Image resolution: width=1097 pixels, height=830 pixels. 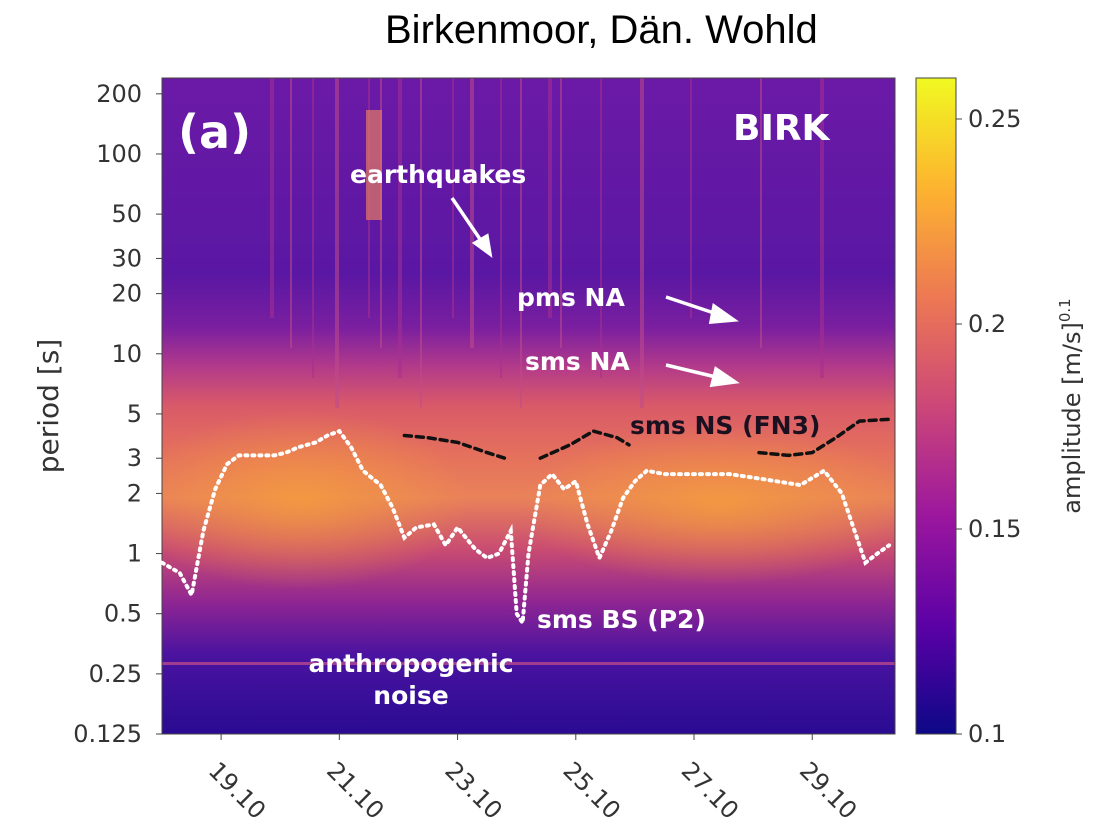 I want to click on y-tick-label: 50, so click(x=126, y=214).